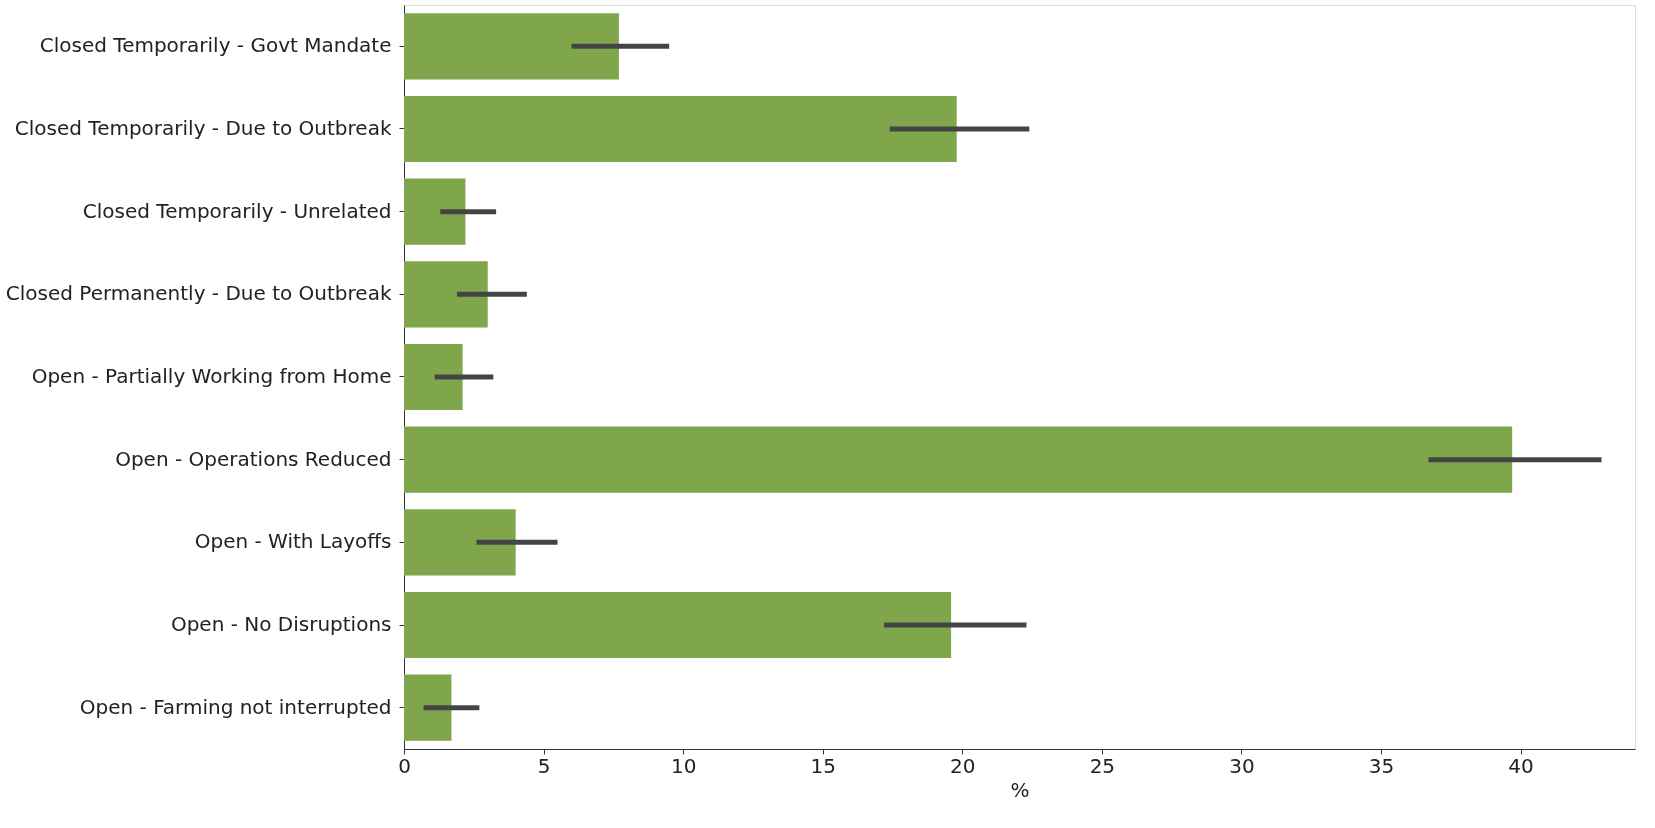 This screenshot has height=828, width=1655. What do you see at coordinates (253, 458) in the screenshot?
I see `y-tick-label: Open - Operations Reduced` at bounding box center [253, 458].